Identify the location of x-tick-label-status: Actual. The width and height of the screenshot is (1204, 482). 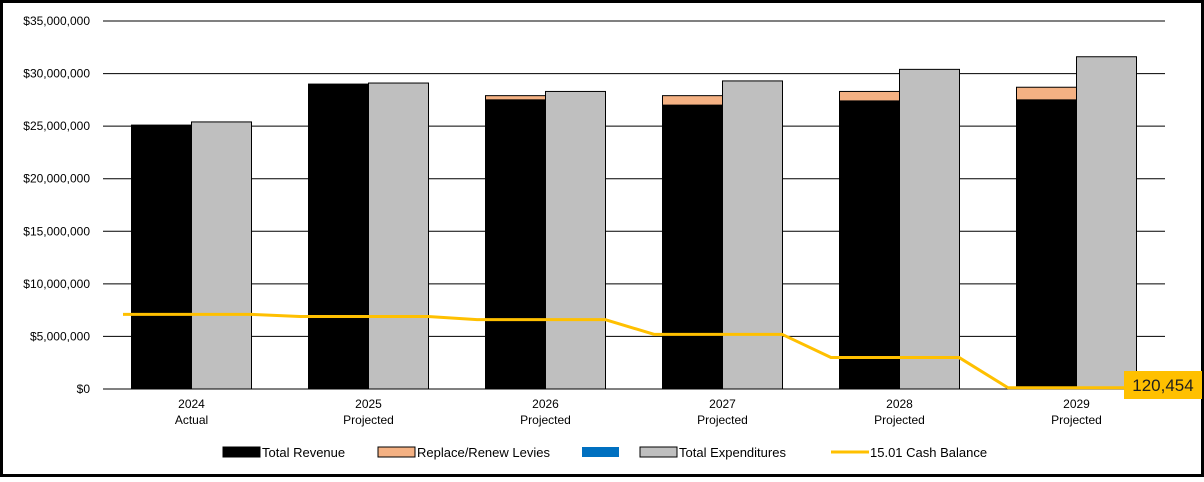
(191, 420).